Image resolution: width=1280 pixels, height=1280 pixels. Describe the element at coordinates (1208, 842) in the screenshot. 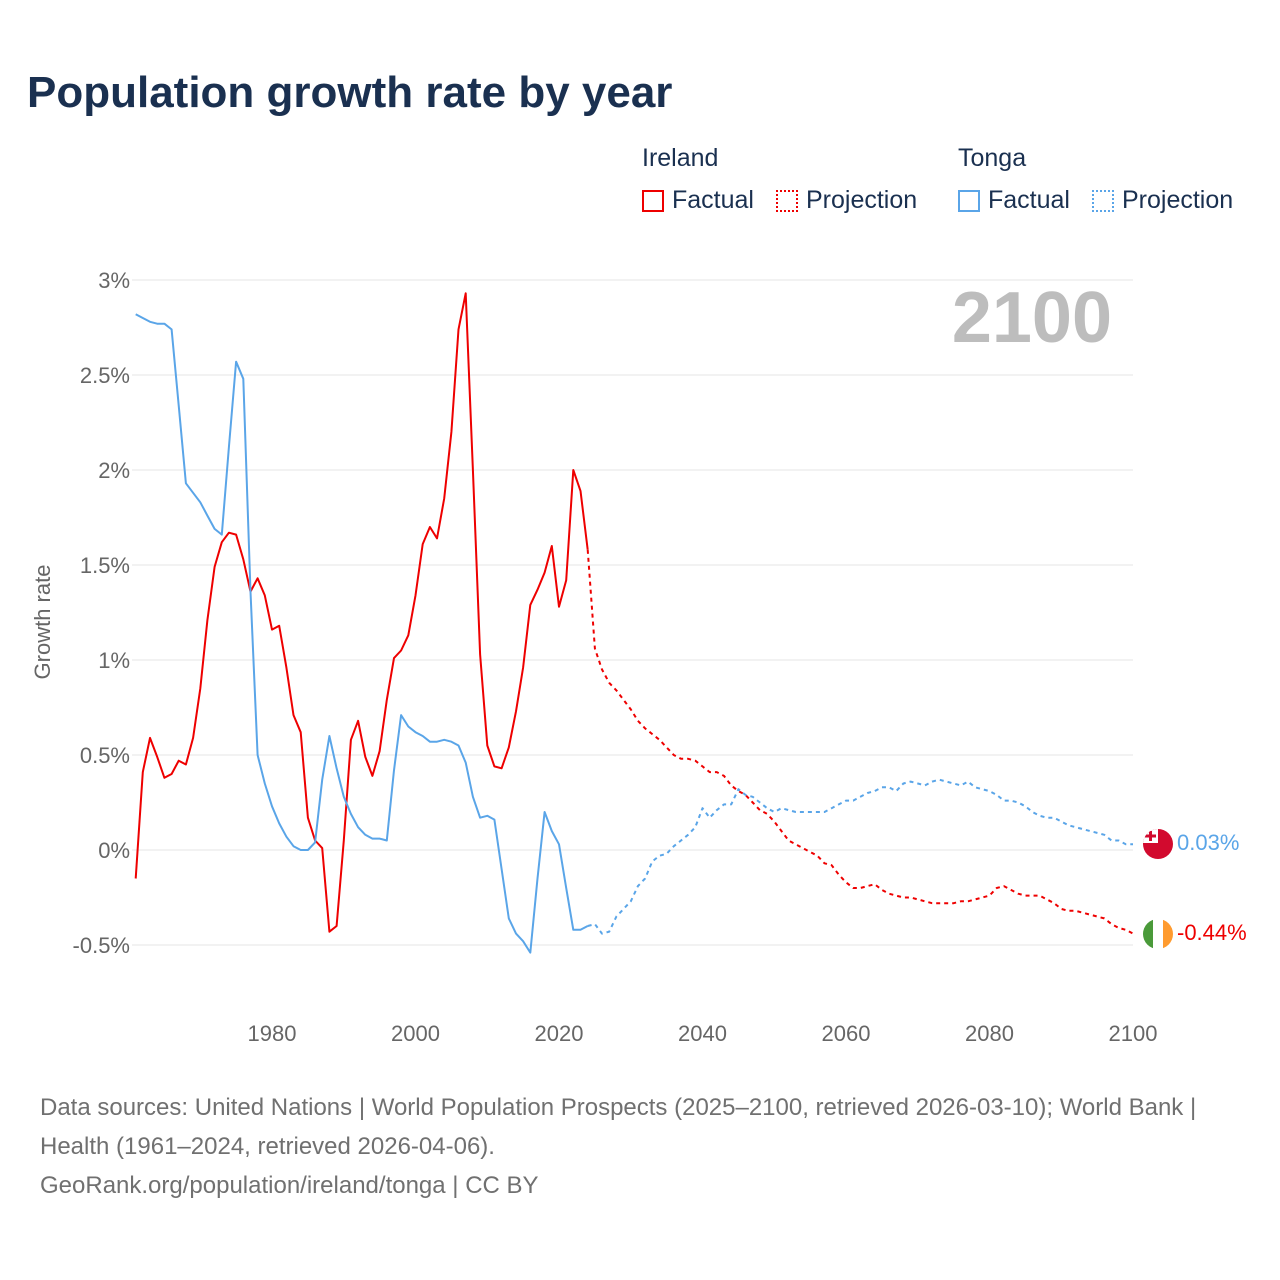

I see `tonga-end-label: 0.03%` at that location.